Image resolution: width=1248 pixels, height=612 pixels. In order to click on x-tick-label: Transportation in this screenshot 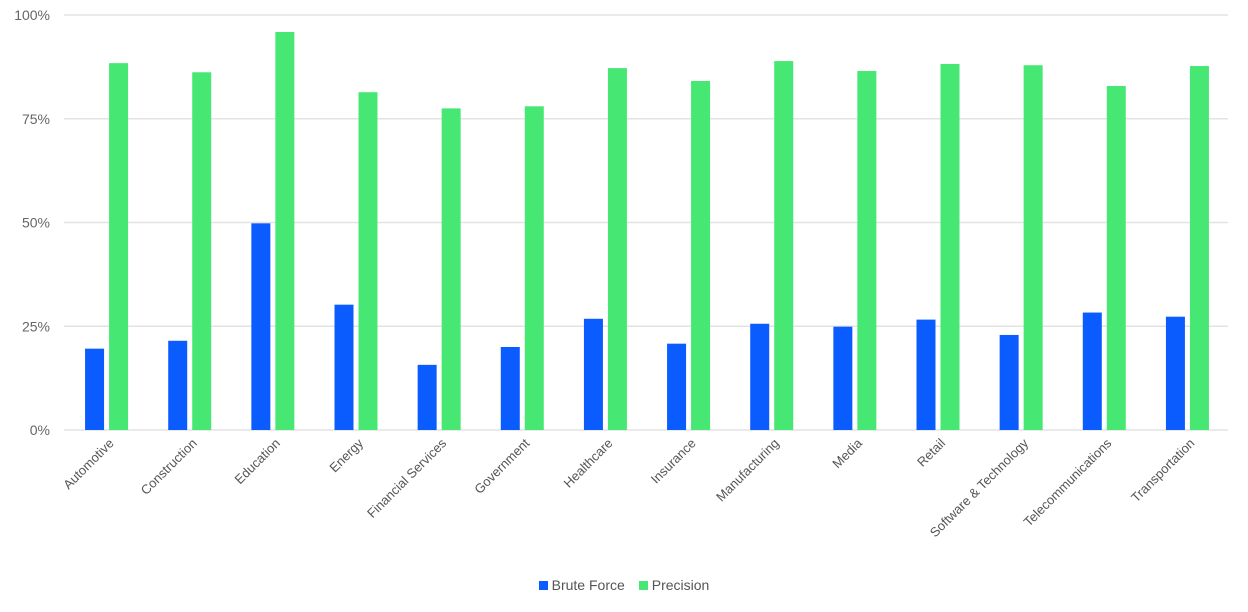, I will do `click(1163, 471)`.